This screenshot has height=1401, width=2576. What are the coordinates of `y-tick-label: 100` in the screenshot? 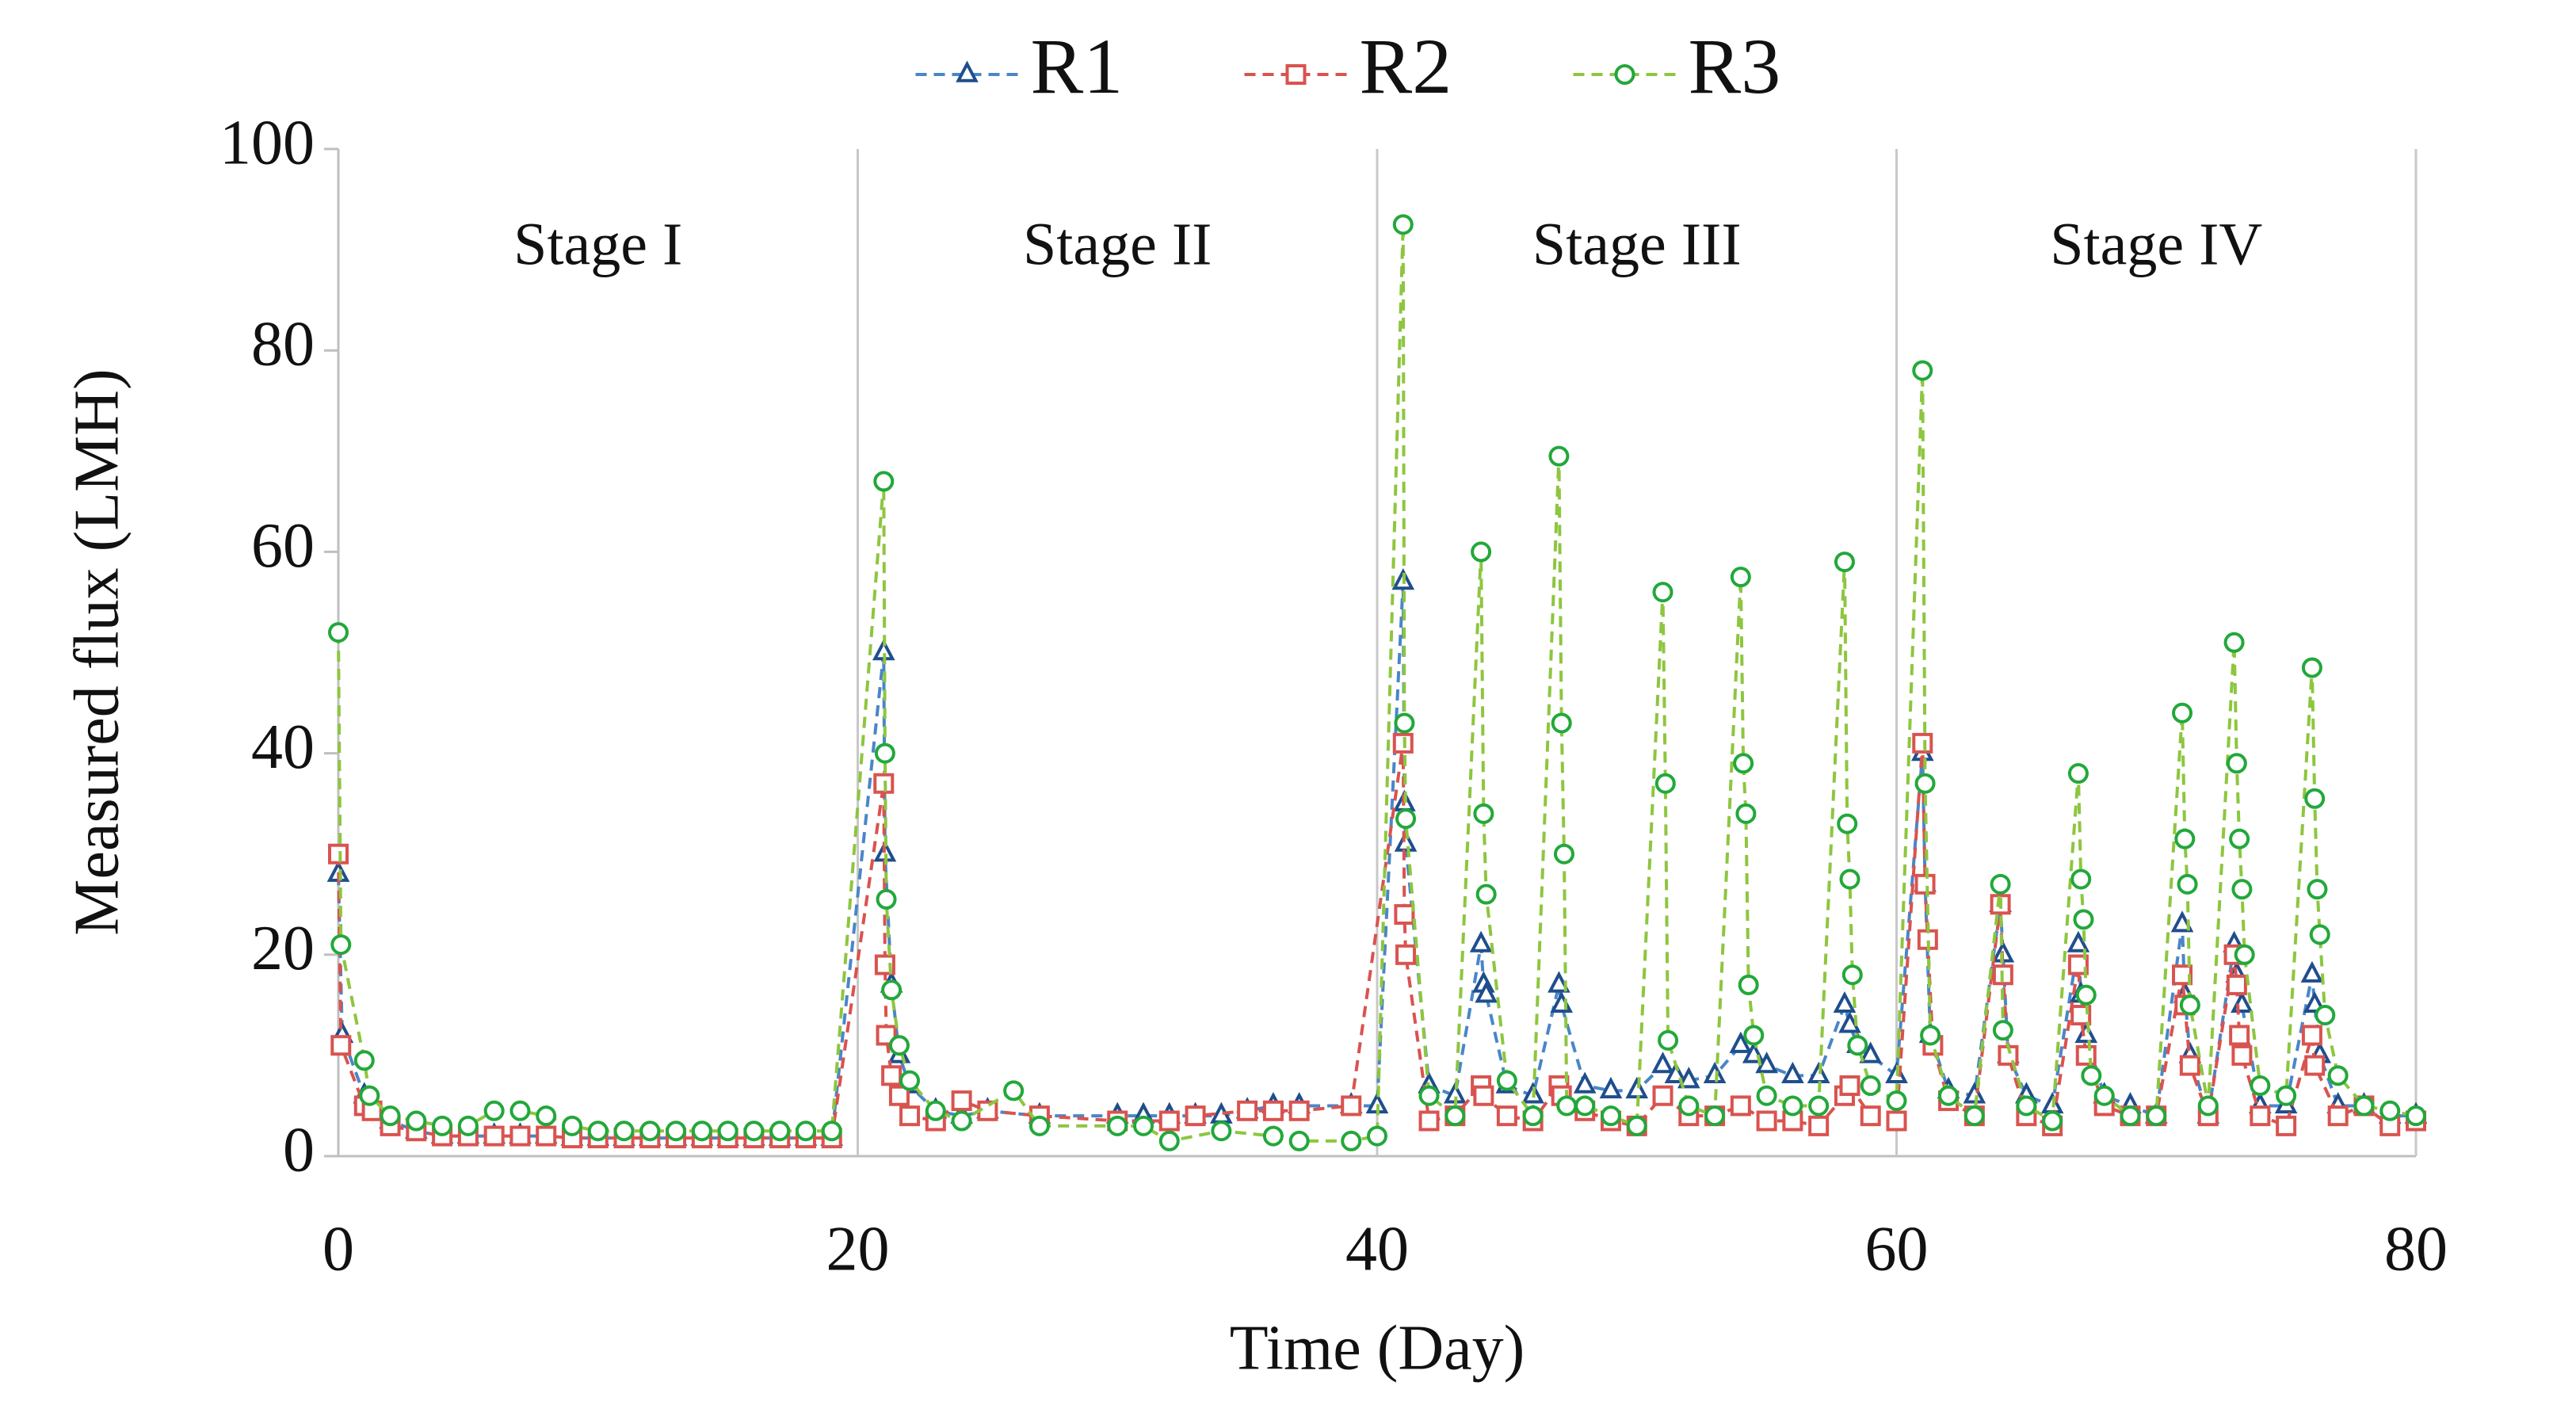 It's located at (267, 143).